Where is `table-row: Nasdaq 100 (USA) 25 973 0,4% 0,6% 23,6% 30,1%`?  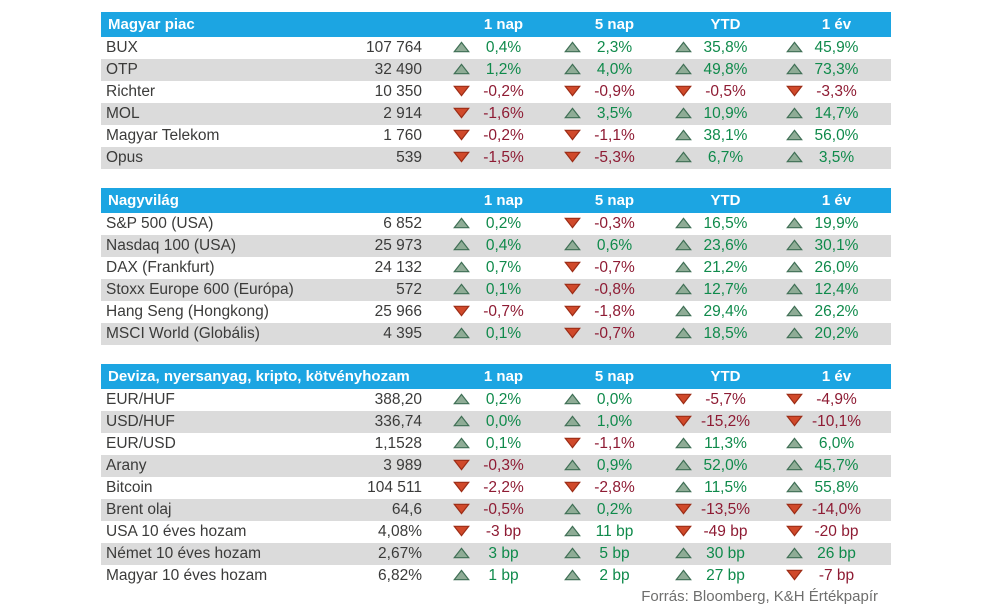 table-row: Nasdaq 100 (USA) 25 973 0,4% 0,6% 23,6% 30,1% is located at coordinates (496, 246).